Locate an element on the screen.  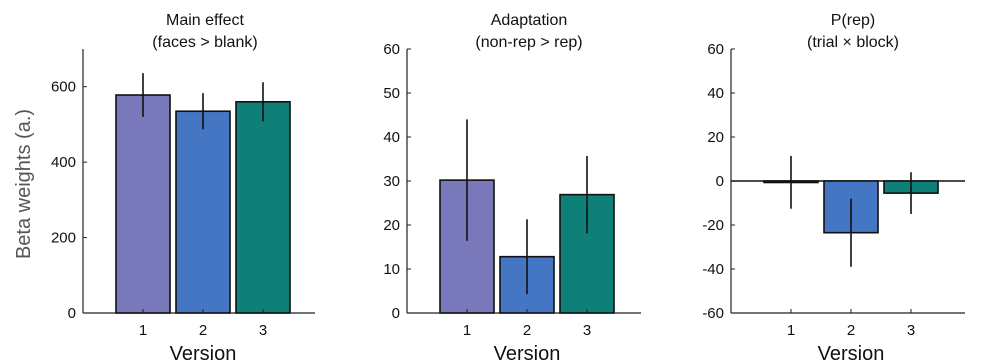
panel-subtitle: (non-rep > rep) is located at coordinates (528, 42).